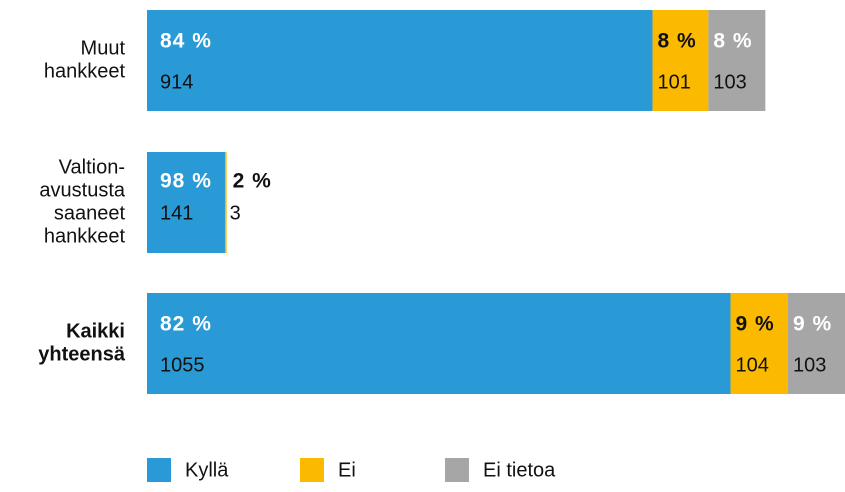  What do you see at coordinates (92, 167) in the screenshot?
I see `category-label: Valtion-` at bounding box center [92, 167].